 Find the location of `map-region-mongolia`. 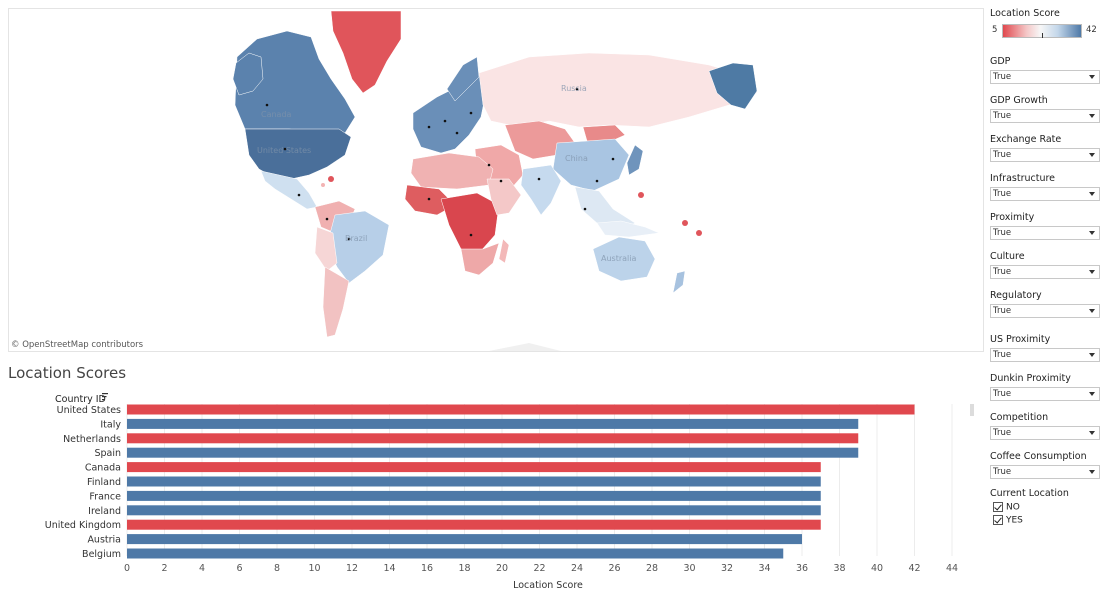

map-region-mongolia is located at coordinates (604, 134).